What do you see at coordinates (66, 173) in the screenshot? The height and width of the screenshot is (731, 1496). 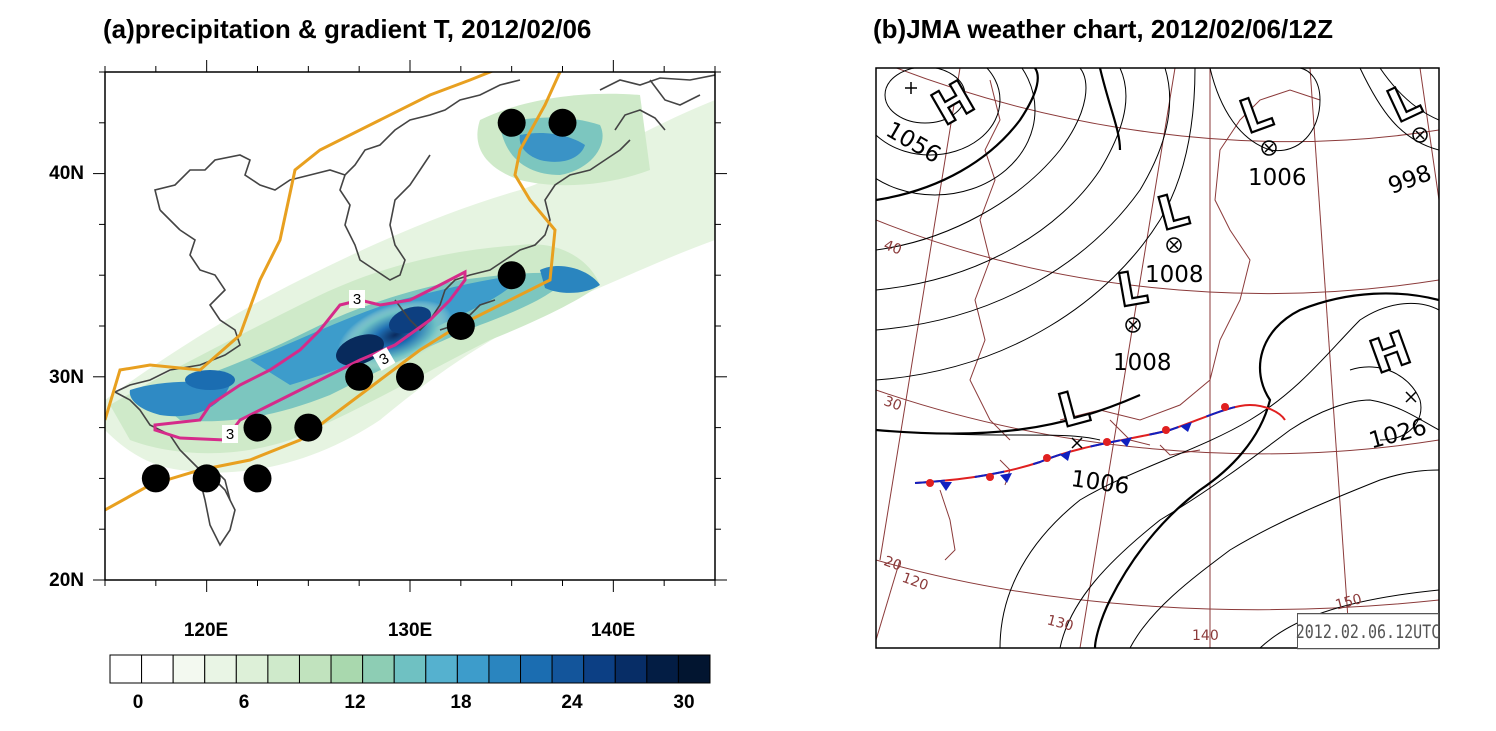 I see `lat-label-40n: 40N` at bounding box center [66, 173].